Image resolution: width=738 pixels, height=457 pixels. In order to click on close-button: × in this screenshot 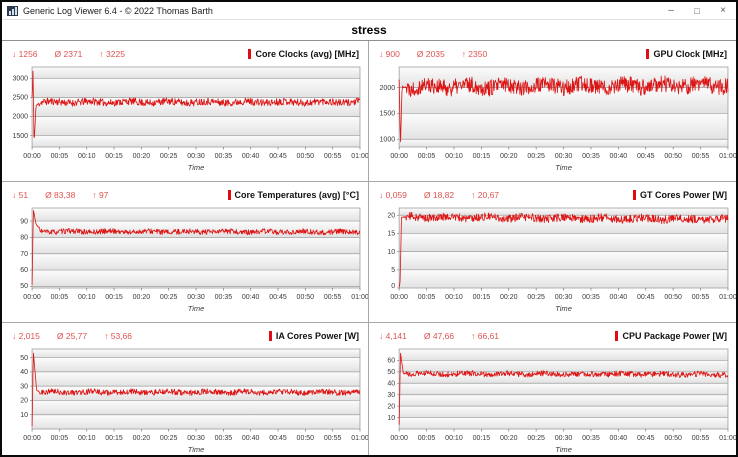, I will do `click(723, 10)`.